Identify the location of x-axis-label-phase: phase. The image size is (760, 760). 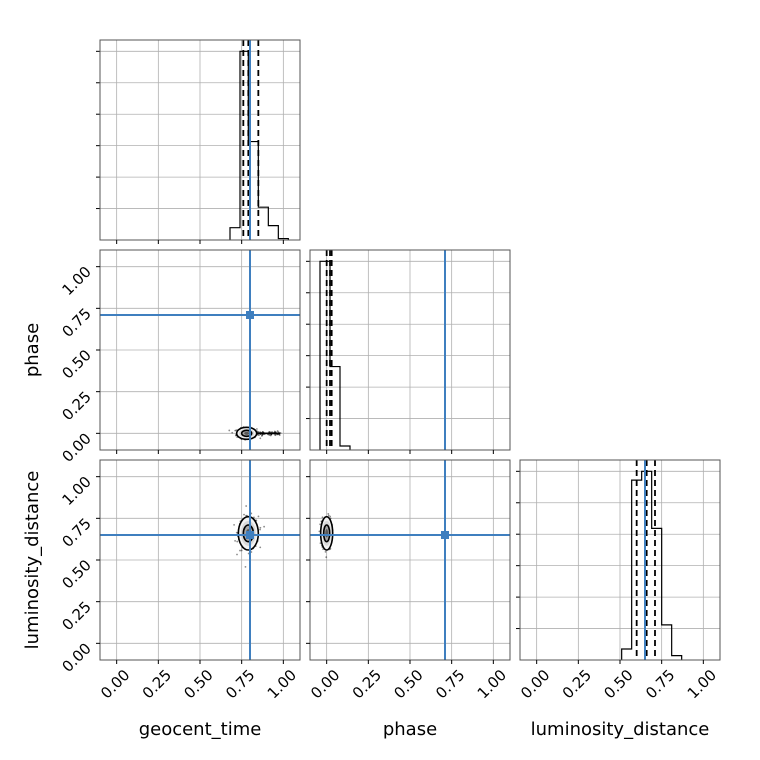
(410, 729).